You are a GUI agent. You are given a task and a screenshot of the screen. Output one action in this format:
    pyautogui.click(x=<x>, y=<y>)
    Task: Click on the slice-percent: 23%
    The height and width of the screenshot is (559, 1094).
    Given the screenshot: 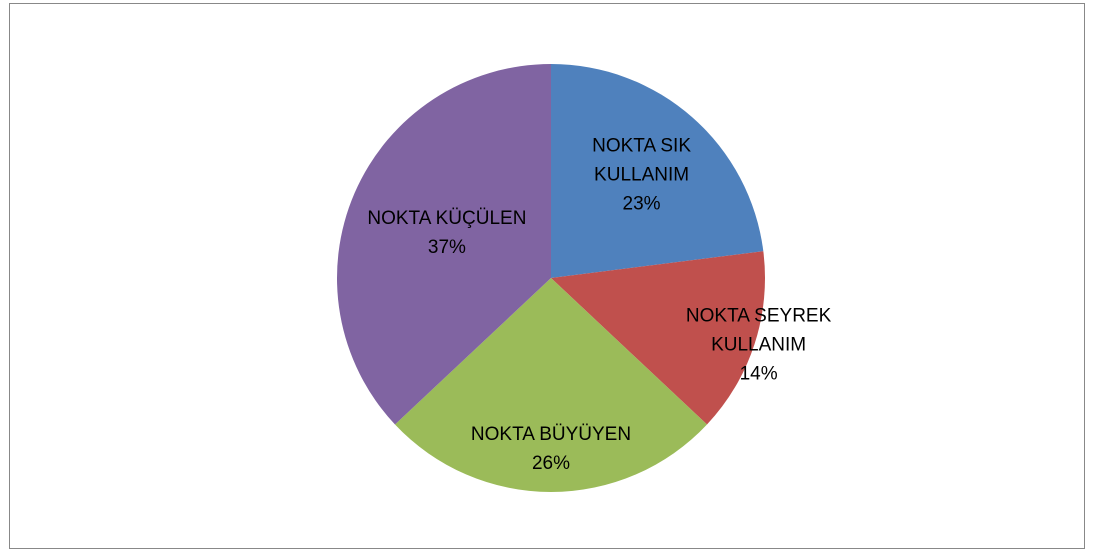 What is the action you would take?
    pyautogui.click(x=641, y=204)
    